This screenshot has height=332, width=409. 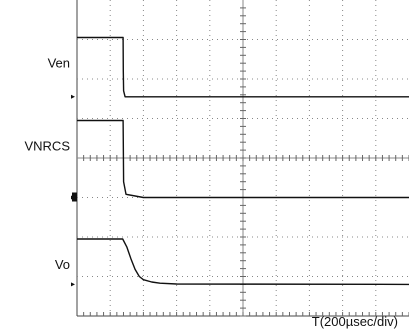 I want to click on series-label-vnrcs: VNRCS, so click(x=47, y=145).